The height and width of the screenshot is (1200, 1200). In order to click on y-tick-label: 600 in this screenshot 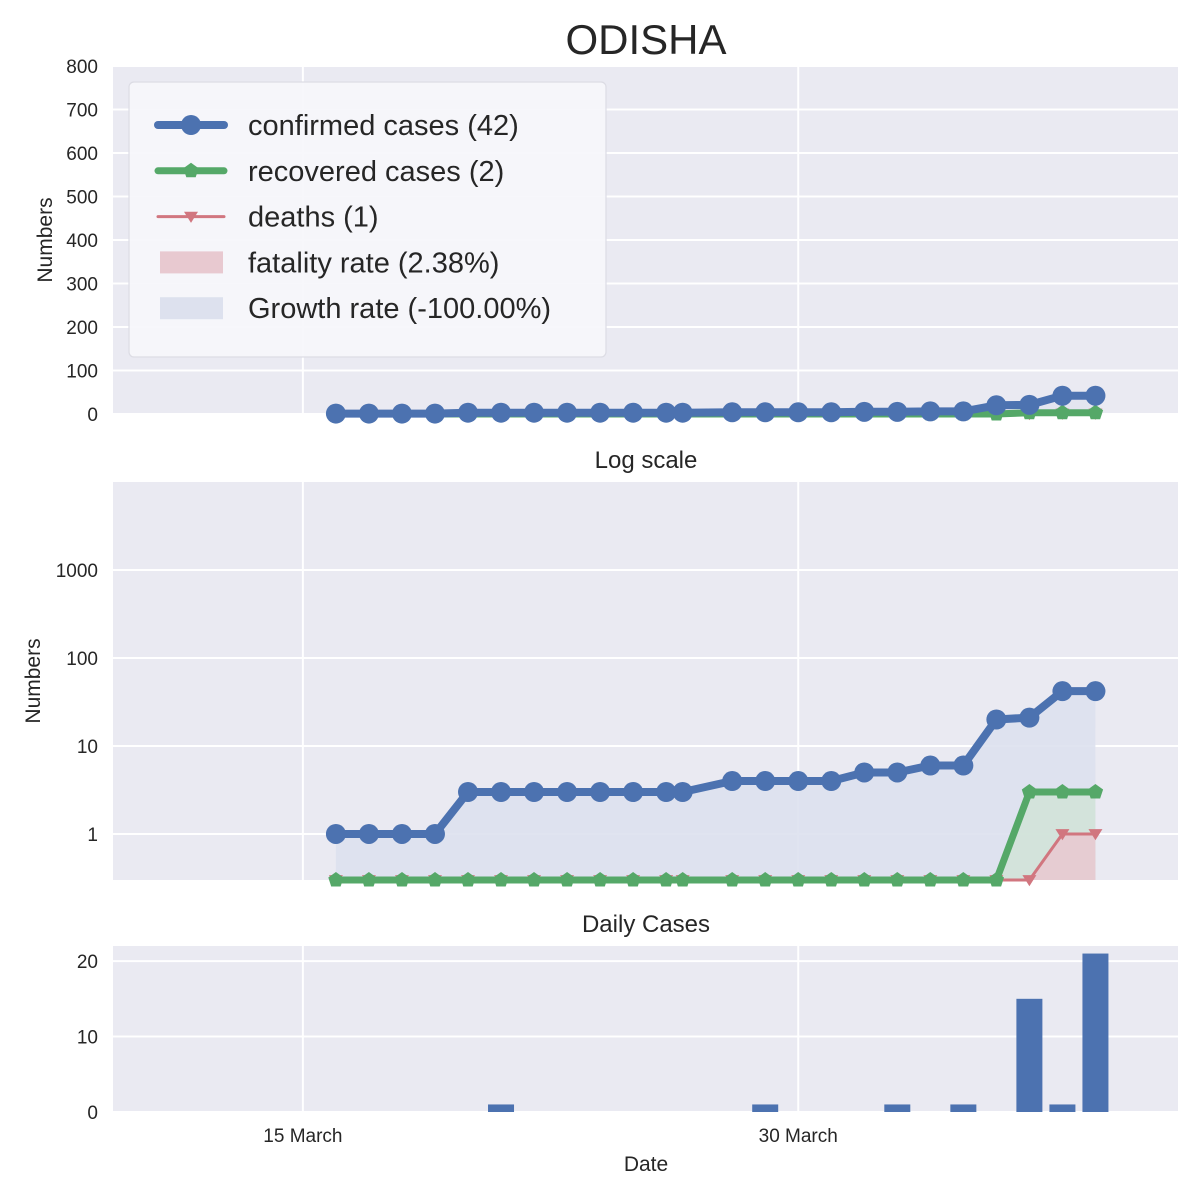, I will do `click(82, 154)`.